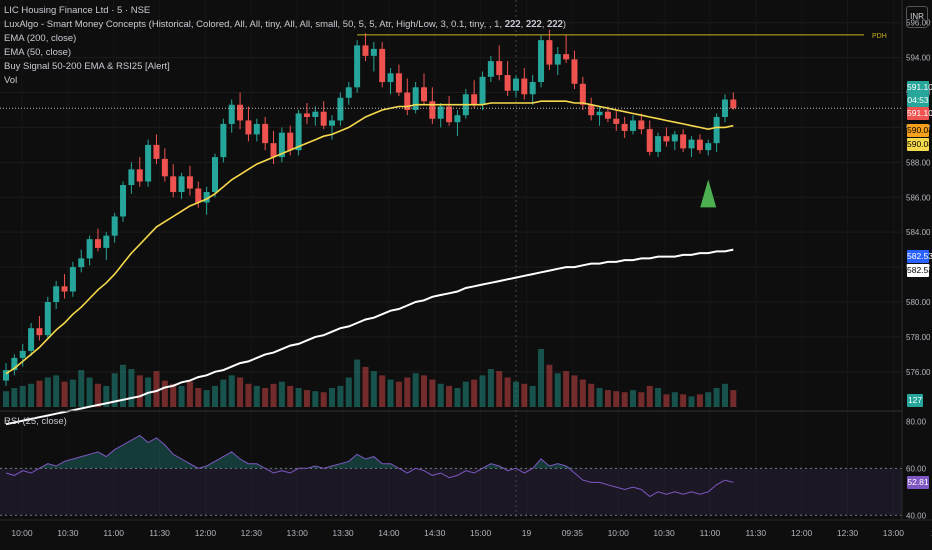 The width and height of the screenshot is (932, 550). Describe the element at coordinates (917, 17) in the screenshot. I see `currency-button: INR` at that location.